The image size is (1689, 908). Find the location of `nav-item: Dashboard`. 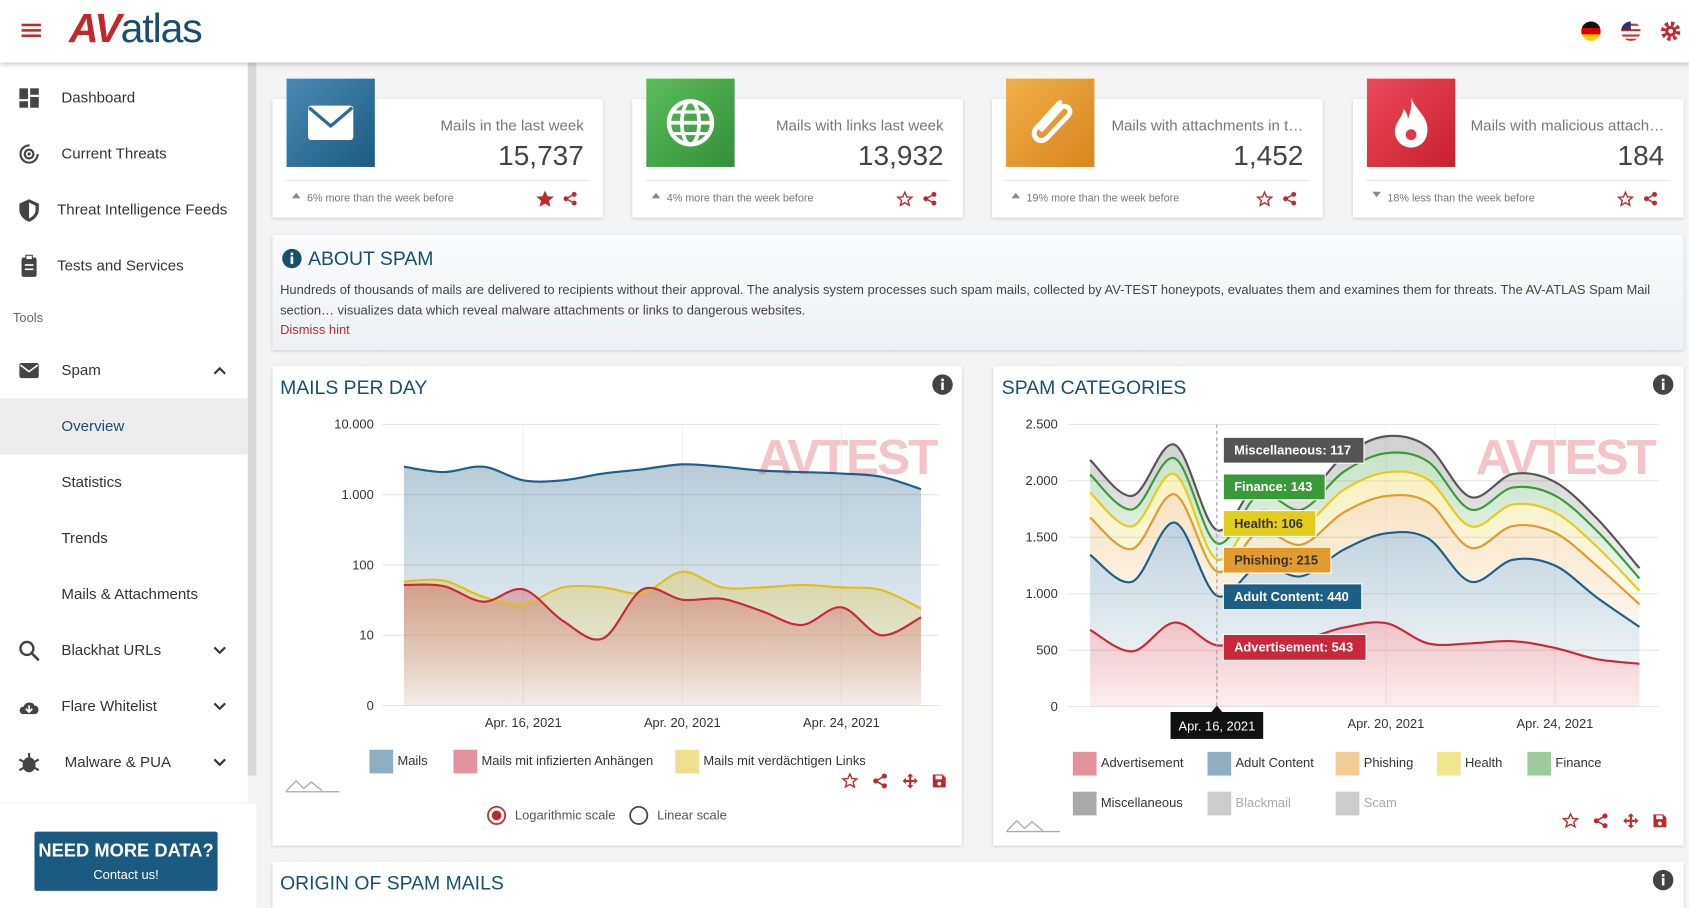

nav-item: Dashboard is located at coordinates (98, 97).